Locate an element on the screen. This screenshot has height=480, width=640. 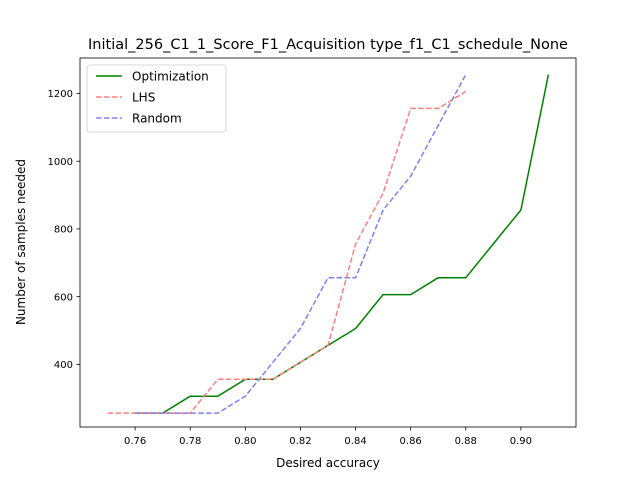
x-axis-label: Desired accuracy is located at coordinates (328, 463).